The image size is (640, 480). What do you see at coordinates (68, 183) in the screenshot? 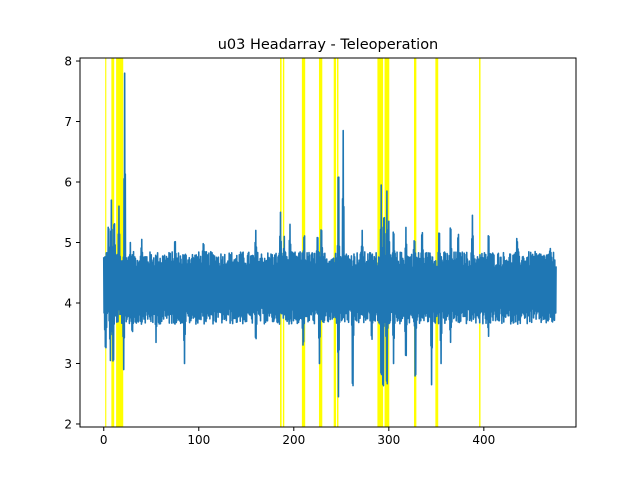
I see `y-tick-label: 6` at bounding box center [68, 183].